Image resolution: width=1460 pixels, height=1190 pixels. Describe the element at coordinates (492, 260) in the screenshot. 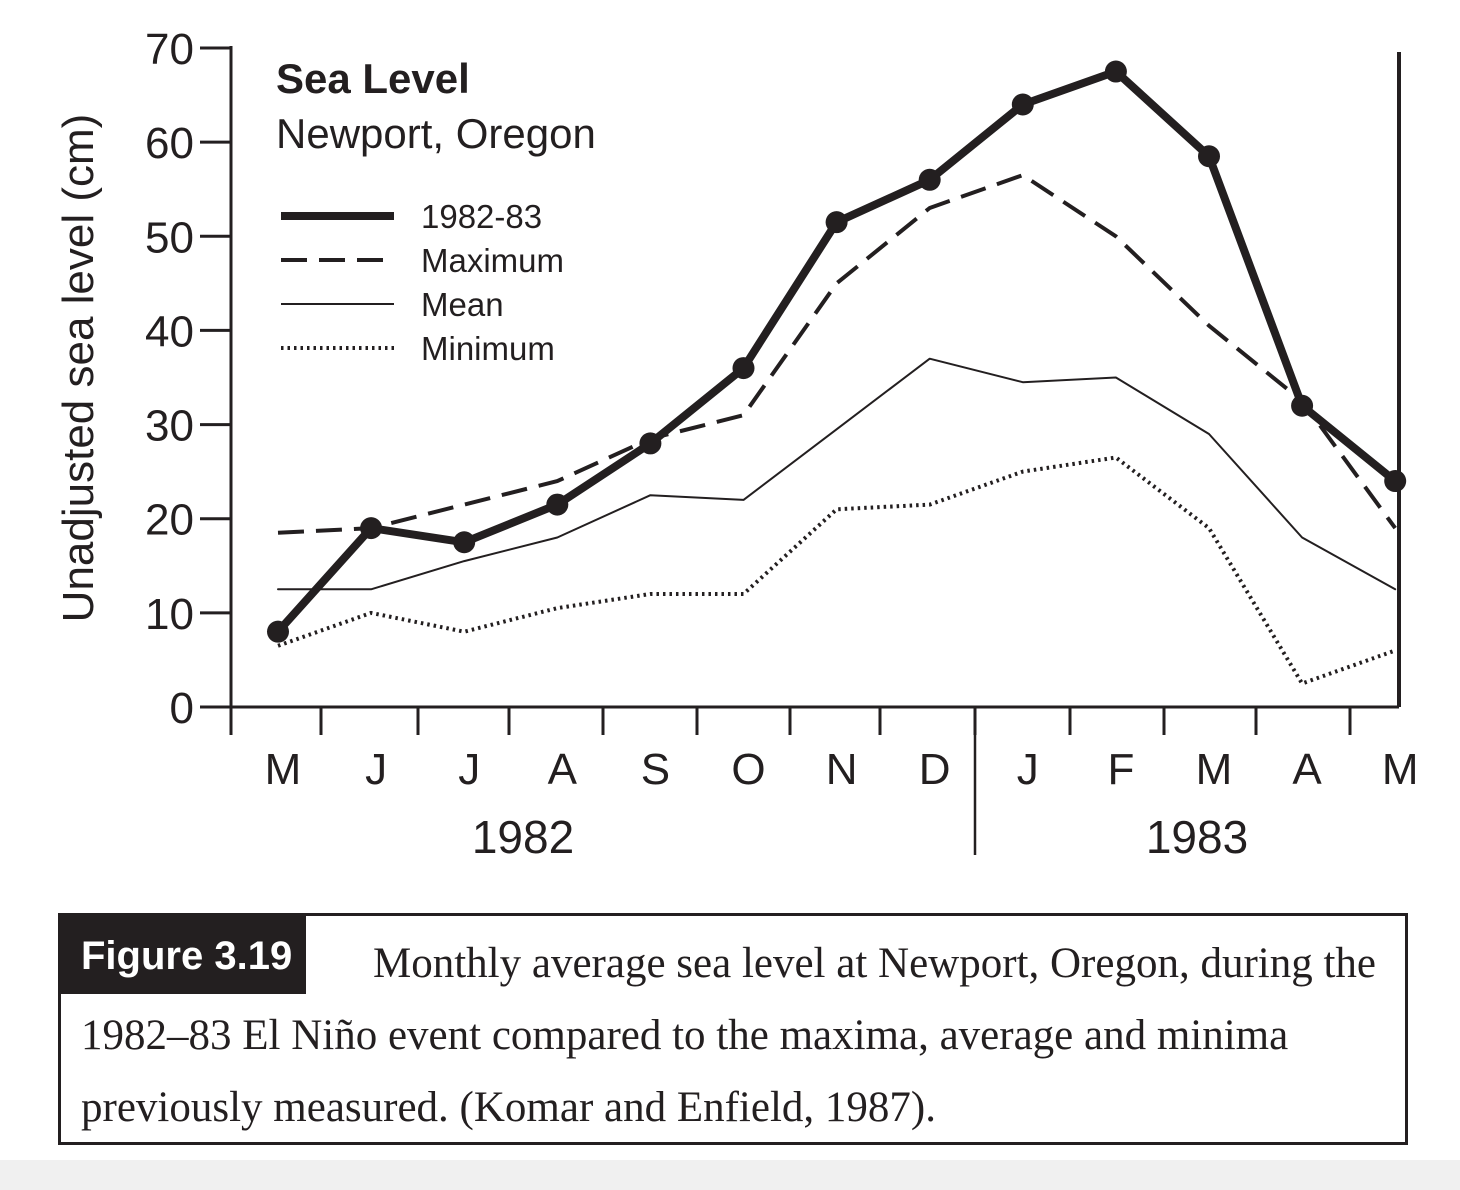

I see `legend-label: Maximum` at that location.